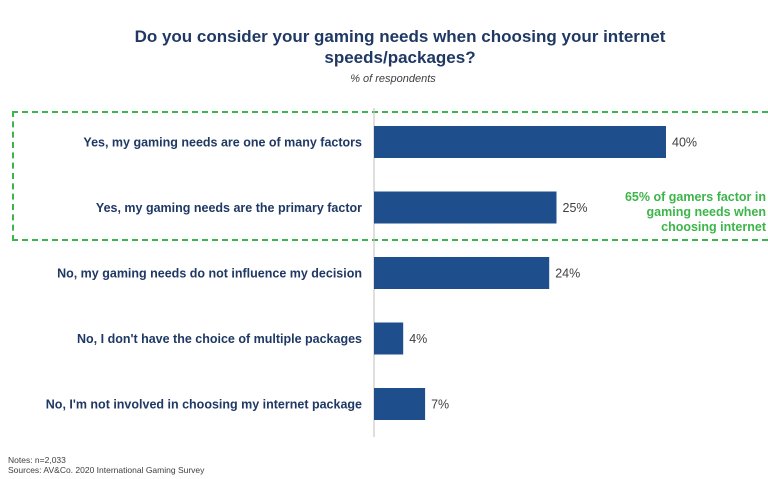  I want to click on notes-line: Notes: n=2,033, so click(37, 460).